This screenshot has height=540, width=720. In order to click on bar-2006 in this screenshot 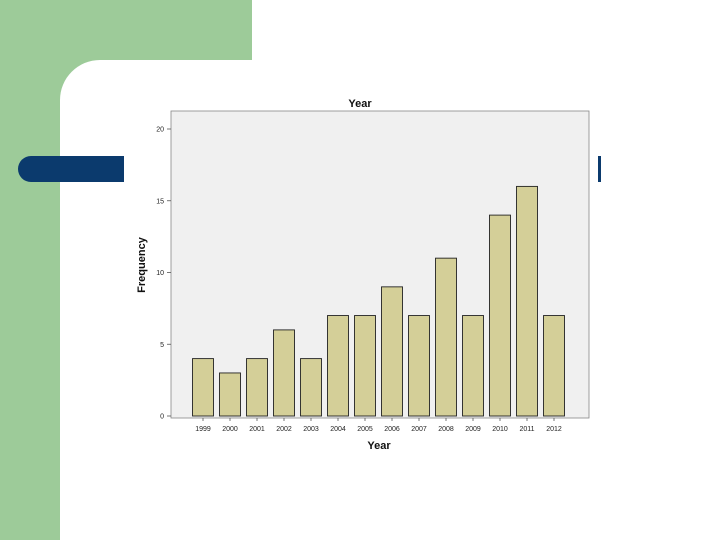, I will do `click(392, 351)`.